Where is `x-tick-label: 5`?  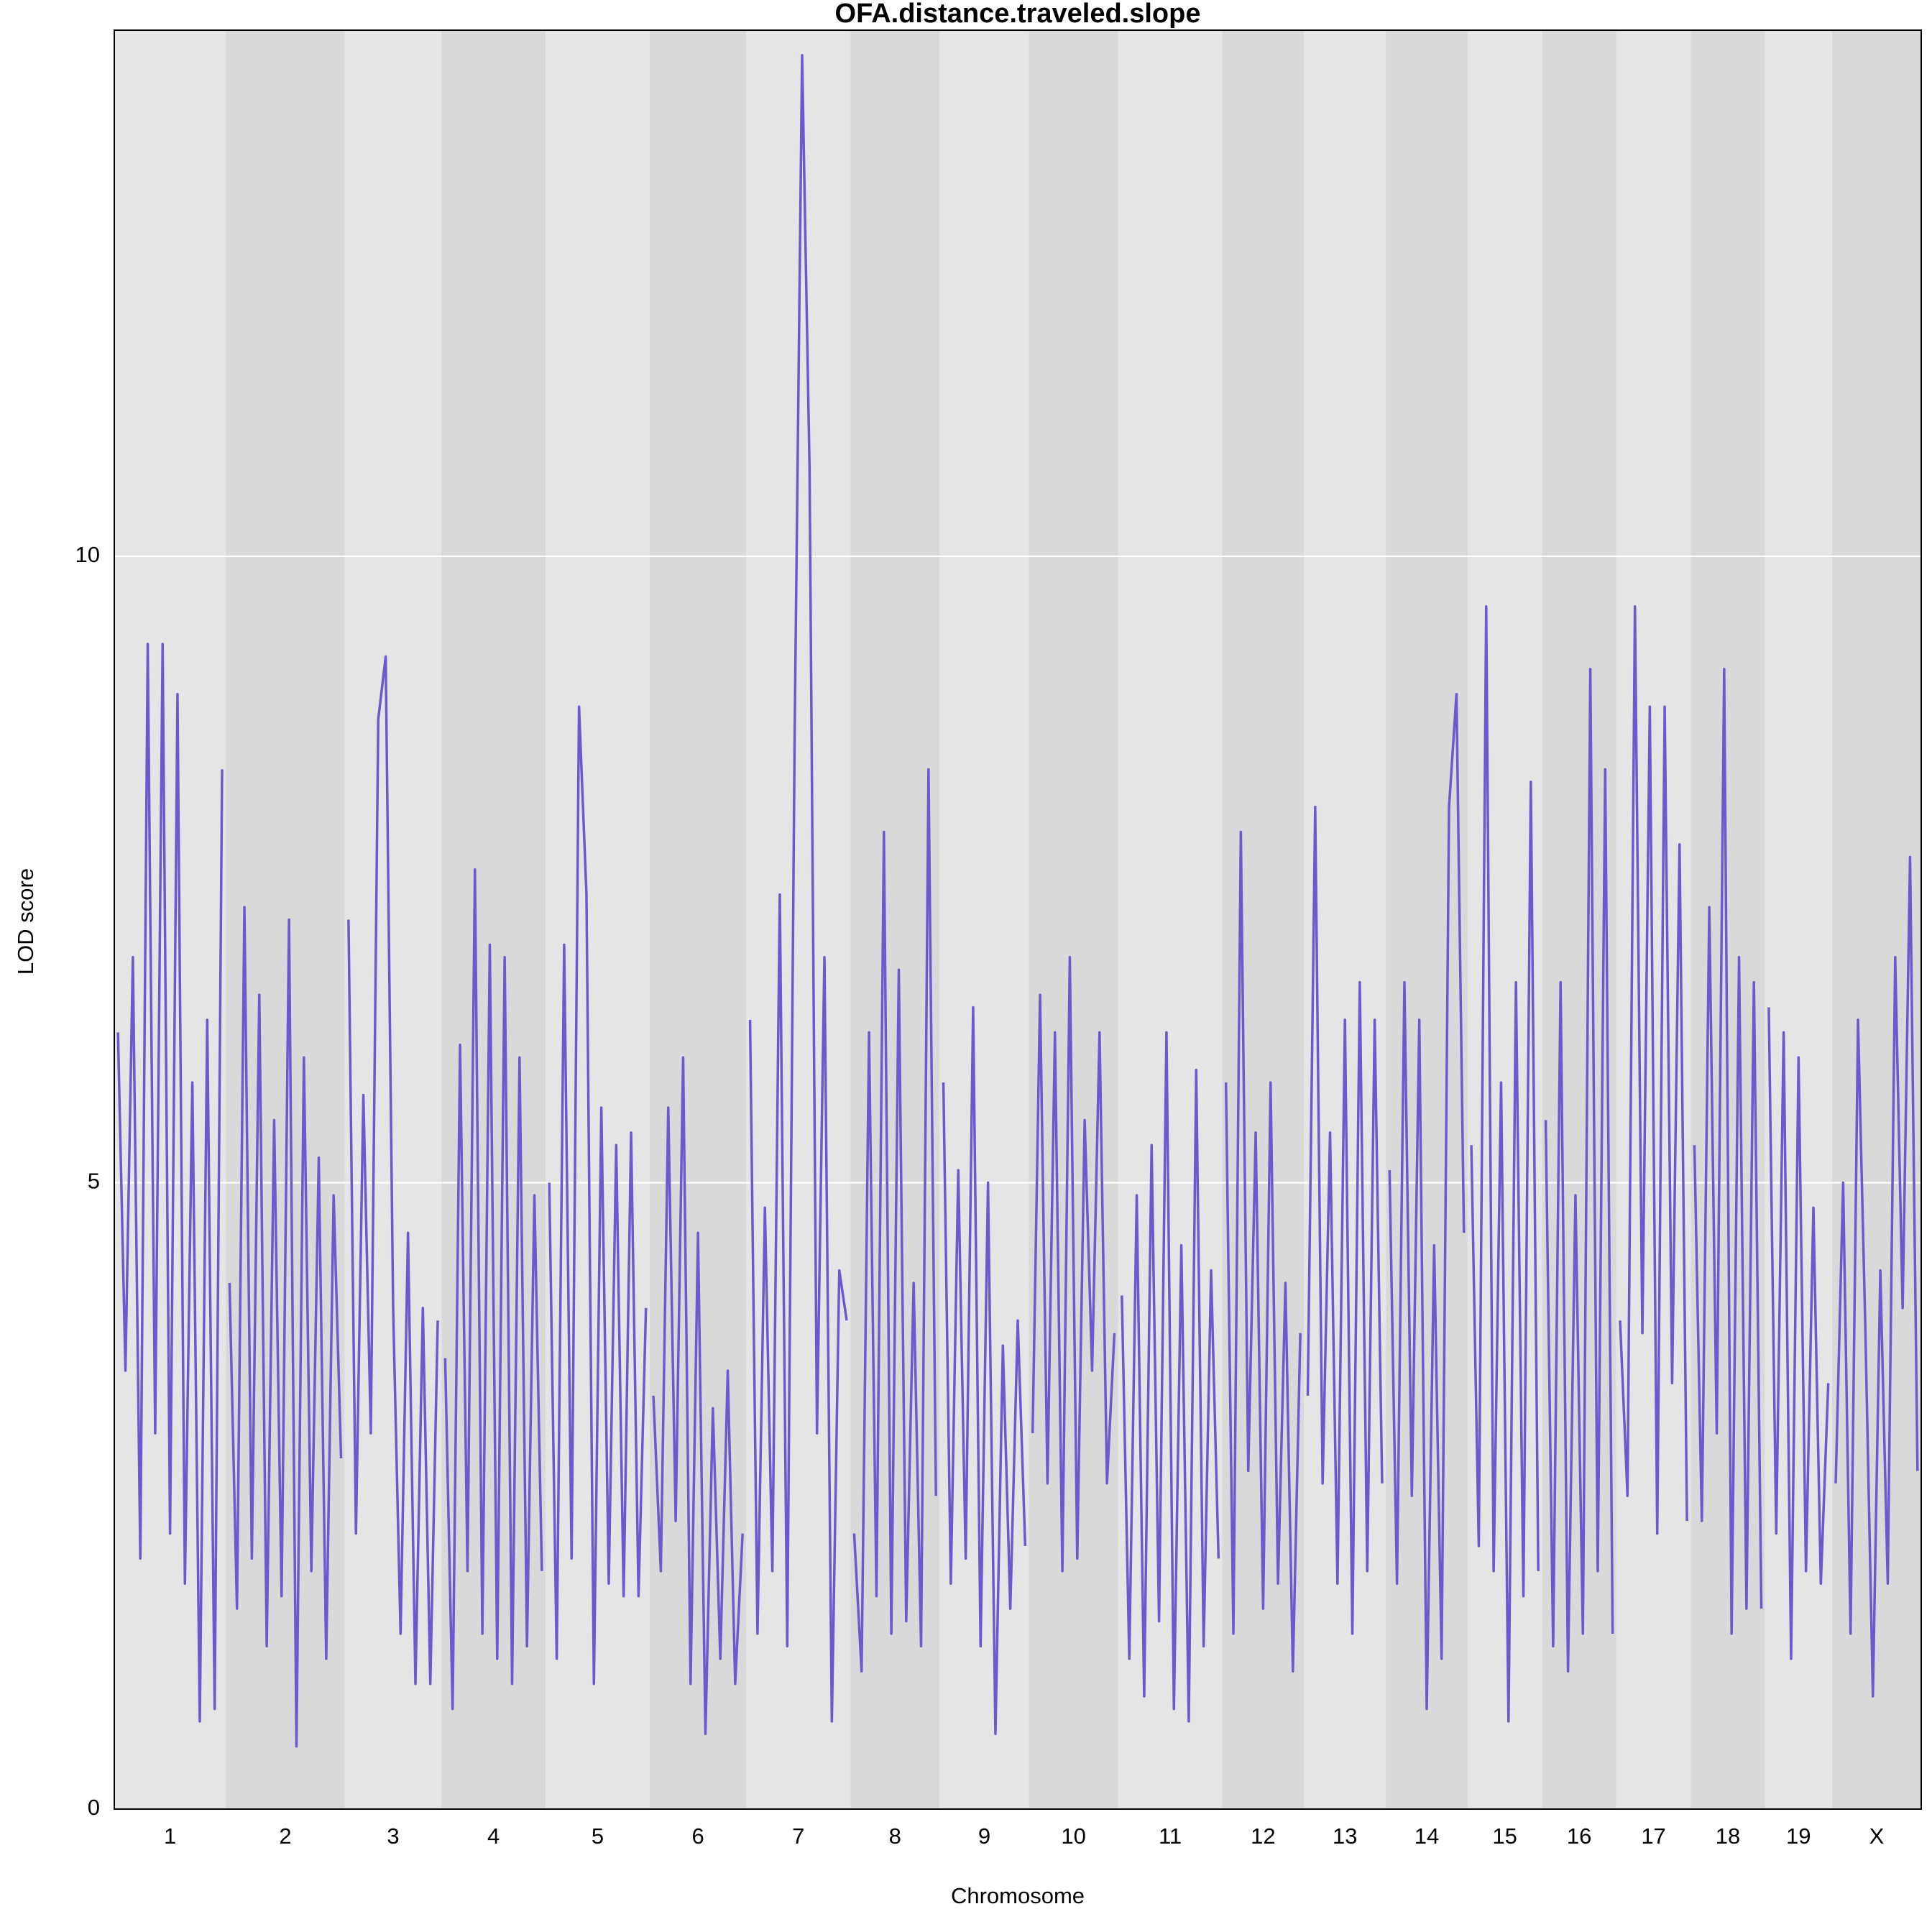
x-tick-label: 5 is located at coordinates (598, 1836).